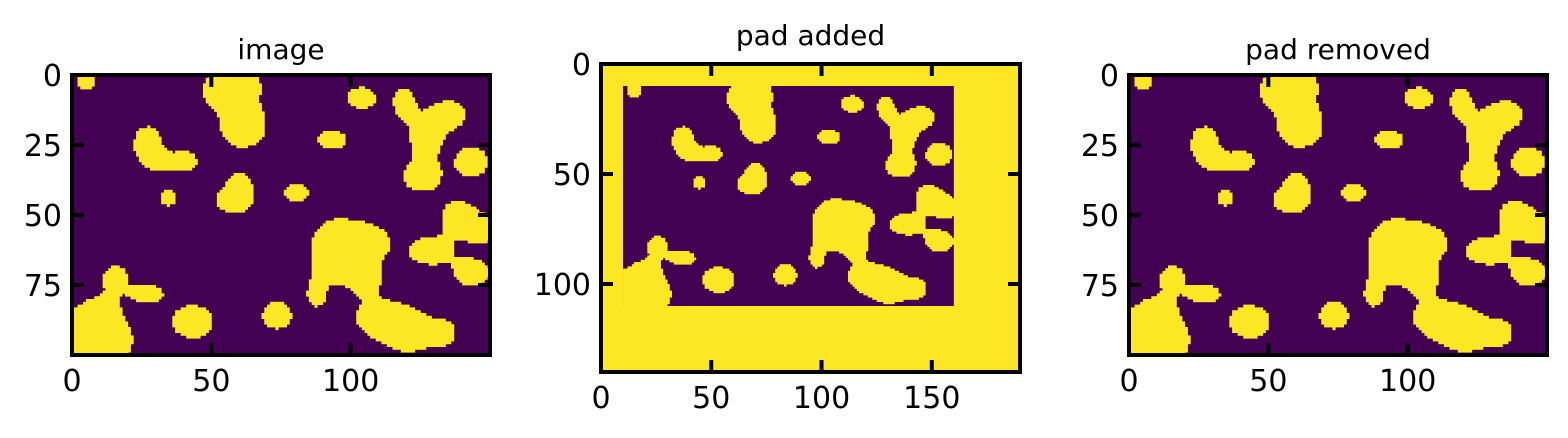 This screenshot has width=1568, height=438. I want to click on panel-title: image, so click(280, 49).